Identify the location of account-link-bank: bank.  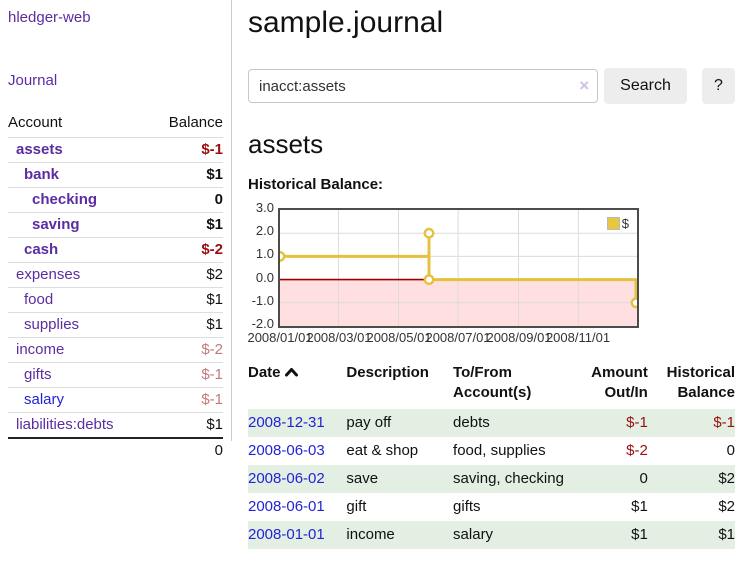
(42, 174).